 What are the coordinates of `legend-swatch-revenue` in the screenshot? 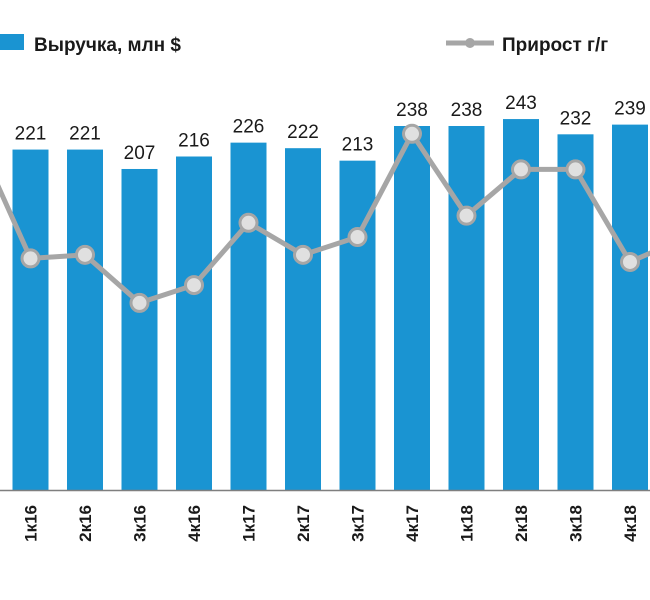 It's located at (12, 42).